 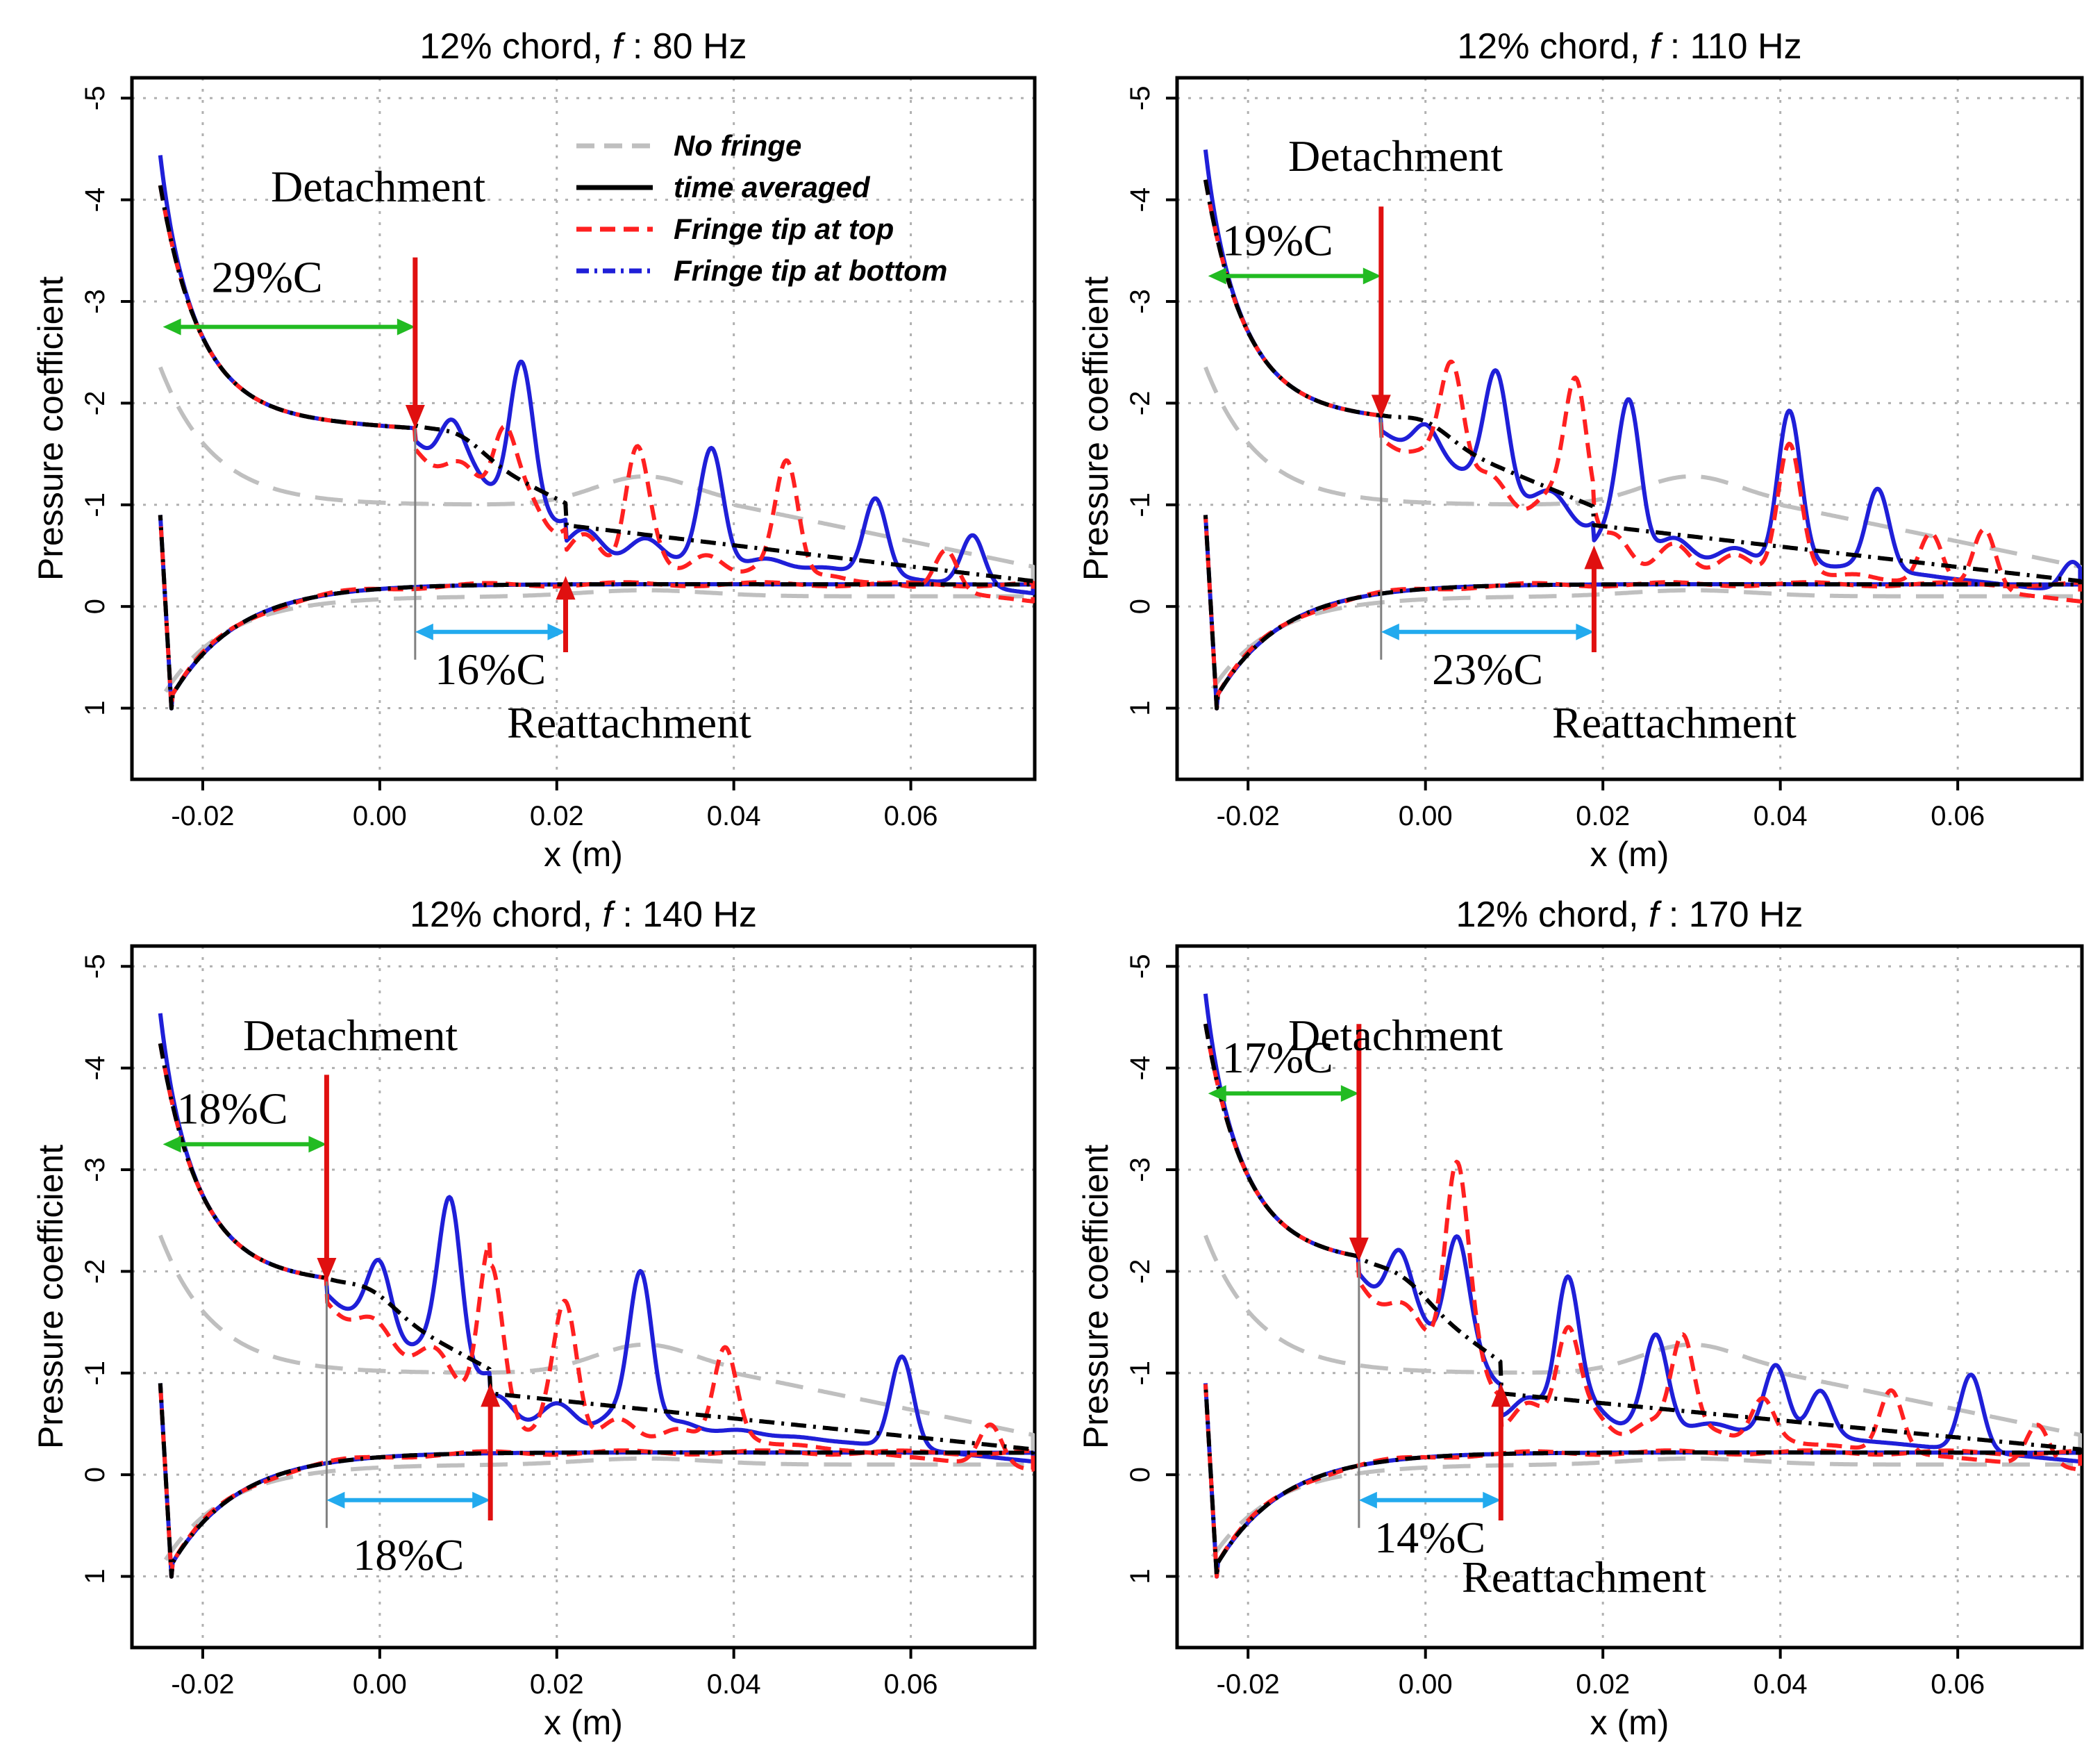 What do you see at coordinates (1487, 669) in the screenshot?
I see `reattach-percent-label: 23%C` at bounding box center [1487, 669].